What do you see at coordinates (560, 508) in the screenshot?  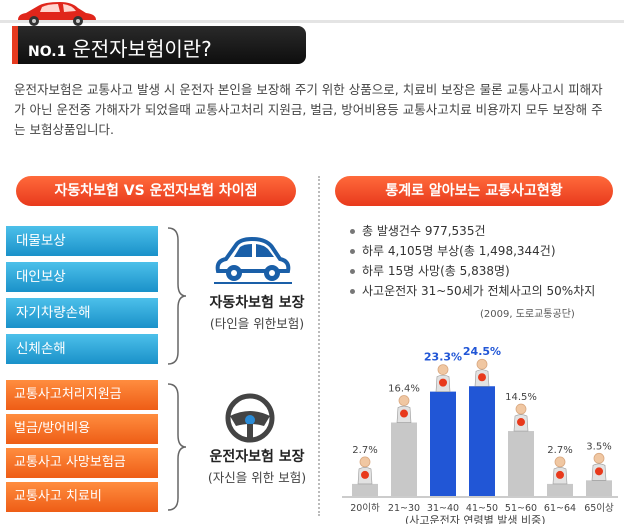 I see `chart-category-label: 61~64` at bounding box center [560, 508].